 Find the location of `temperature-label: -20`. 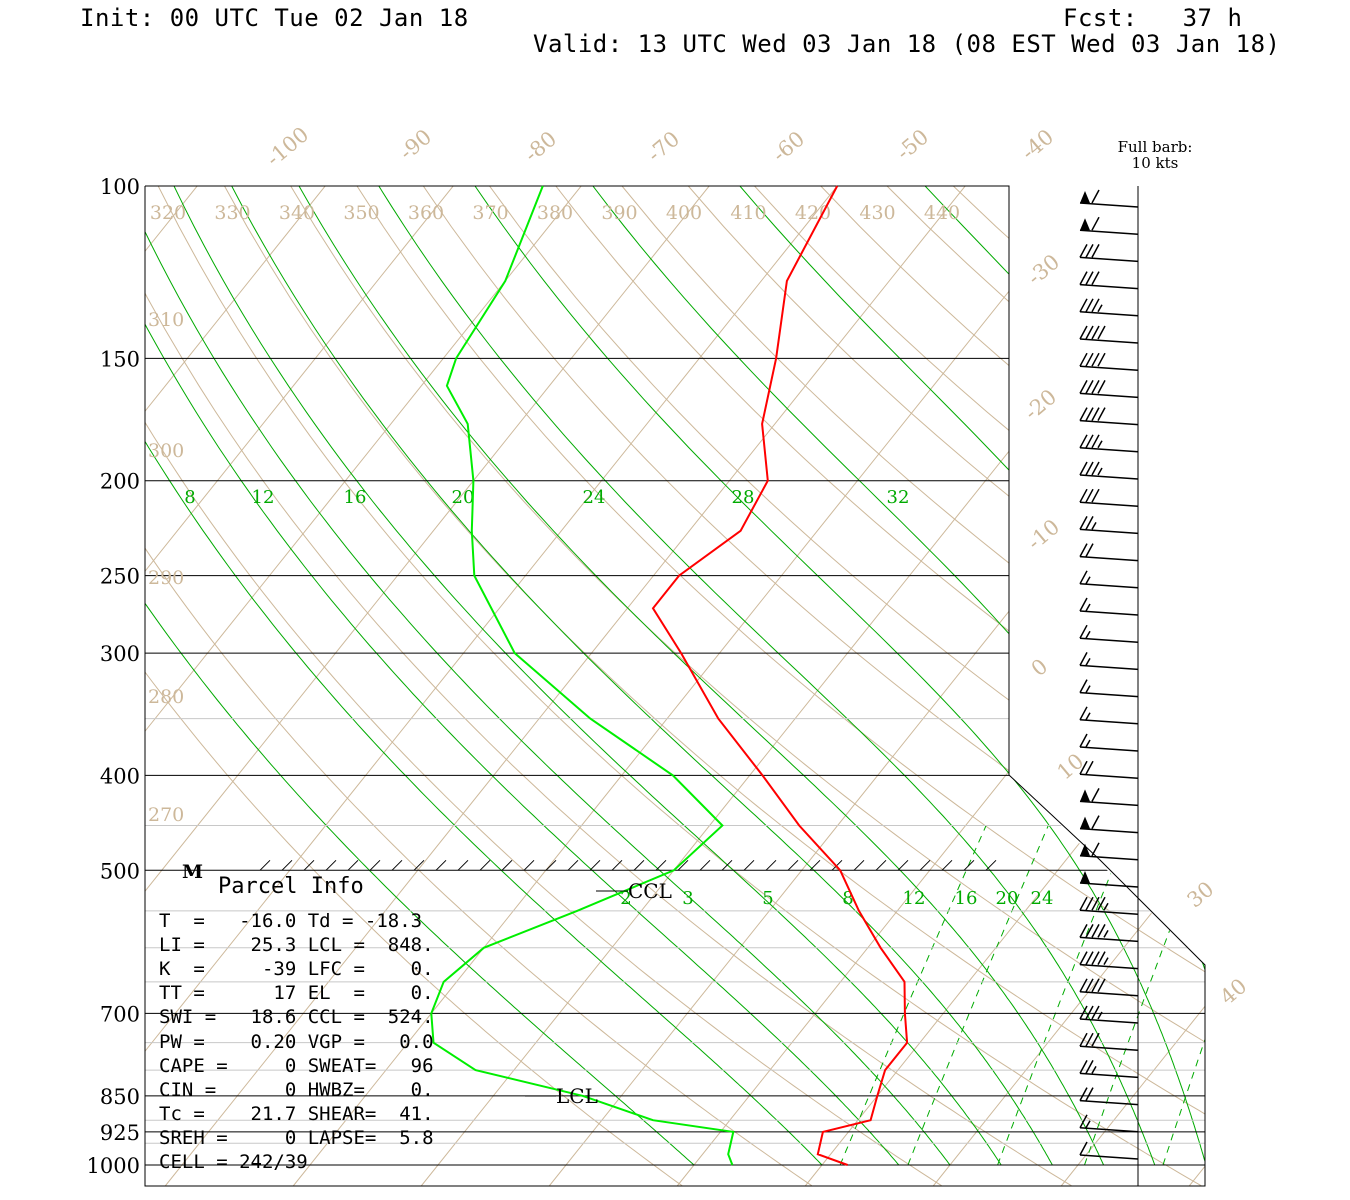

temperature-label: -20 is located at coordinates (1040, 405).